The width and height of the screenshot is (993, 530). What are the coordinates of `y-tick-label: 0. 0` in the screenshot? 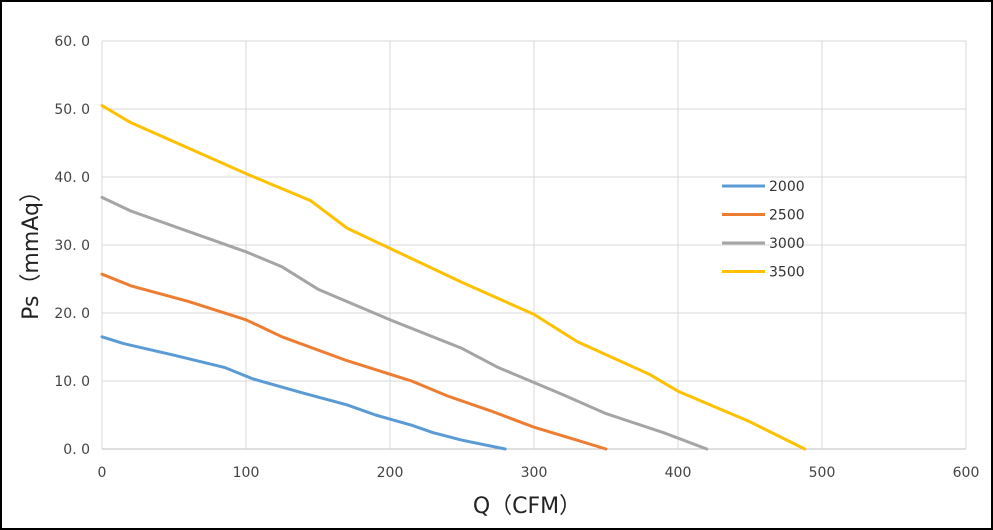 It's located at (76, 450).